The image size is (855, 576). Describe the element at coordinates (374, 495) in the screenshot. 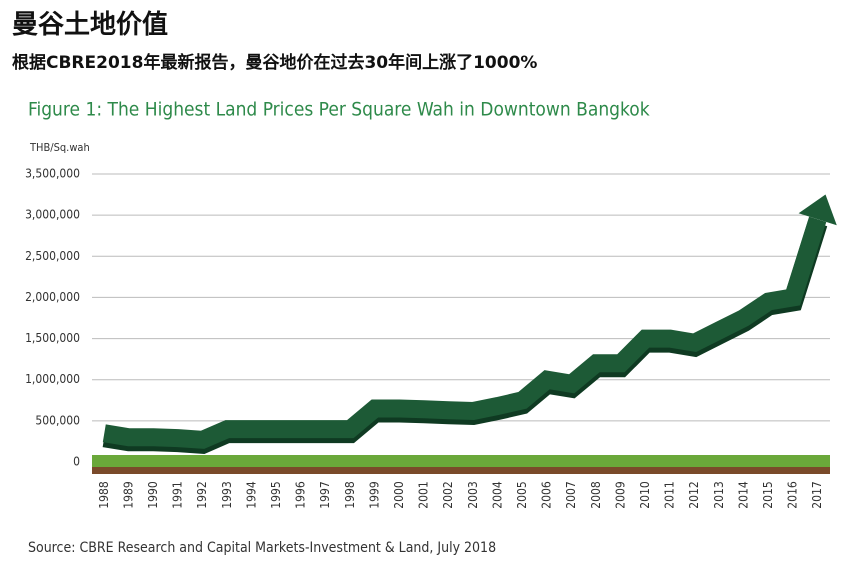

I see `x-tick-label: 1999` at that location.